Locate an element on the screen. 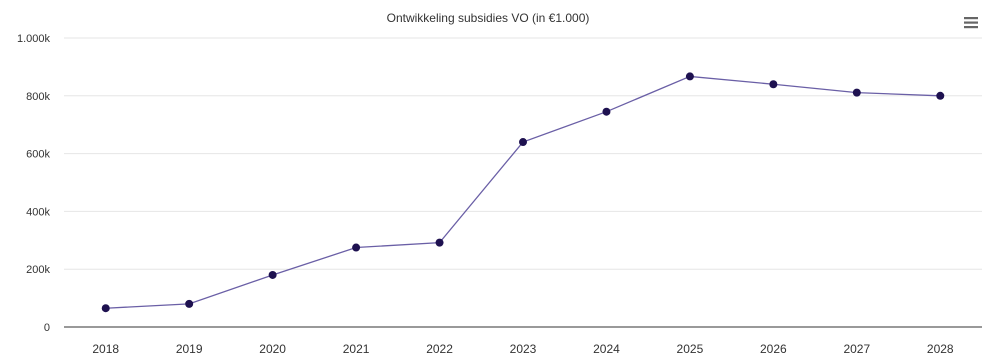 The width and height of the screenshot is (982, 362). chart-menu-button is located at coordinates (972, 22).